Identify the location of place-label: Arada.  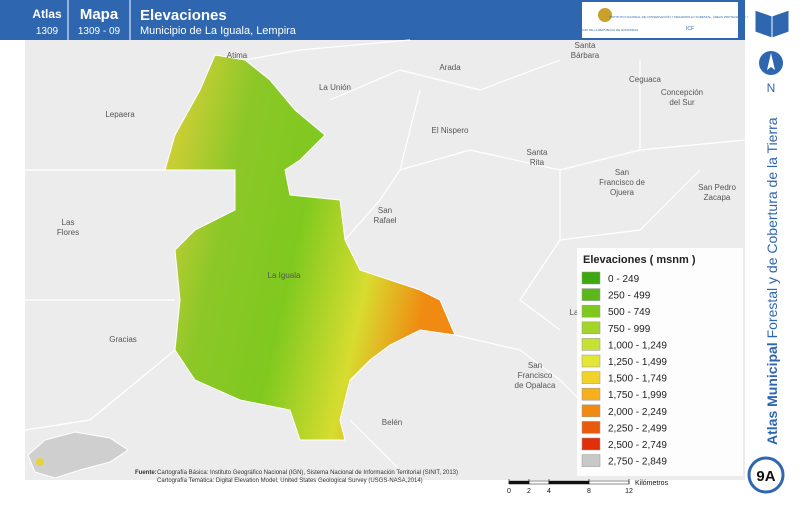
(450, 67).